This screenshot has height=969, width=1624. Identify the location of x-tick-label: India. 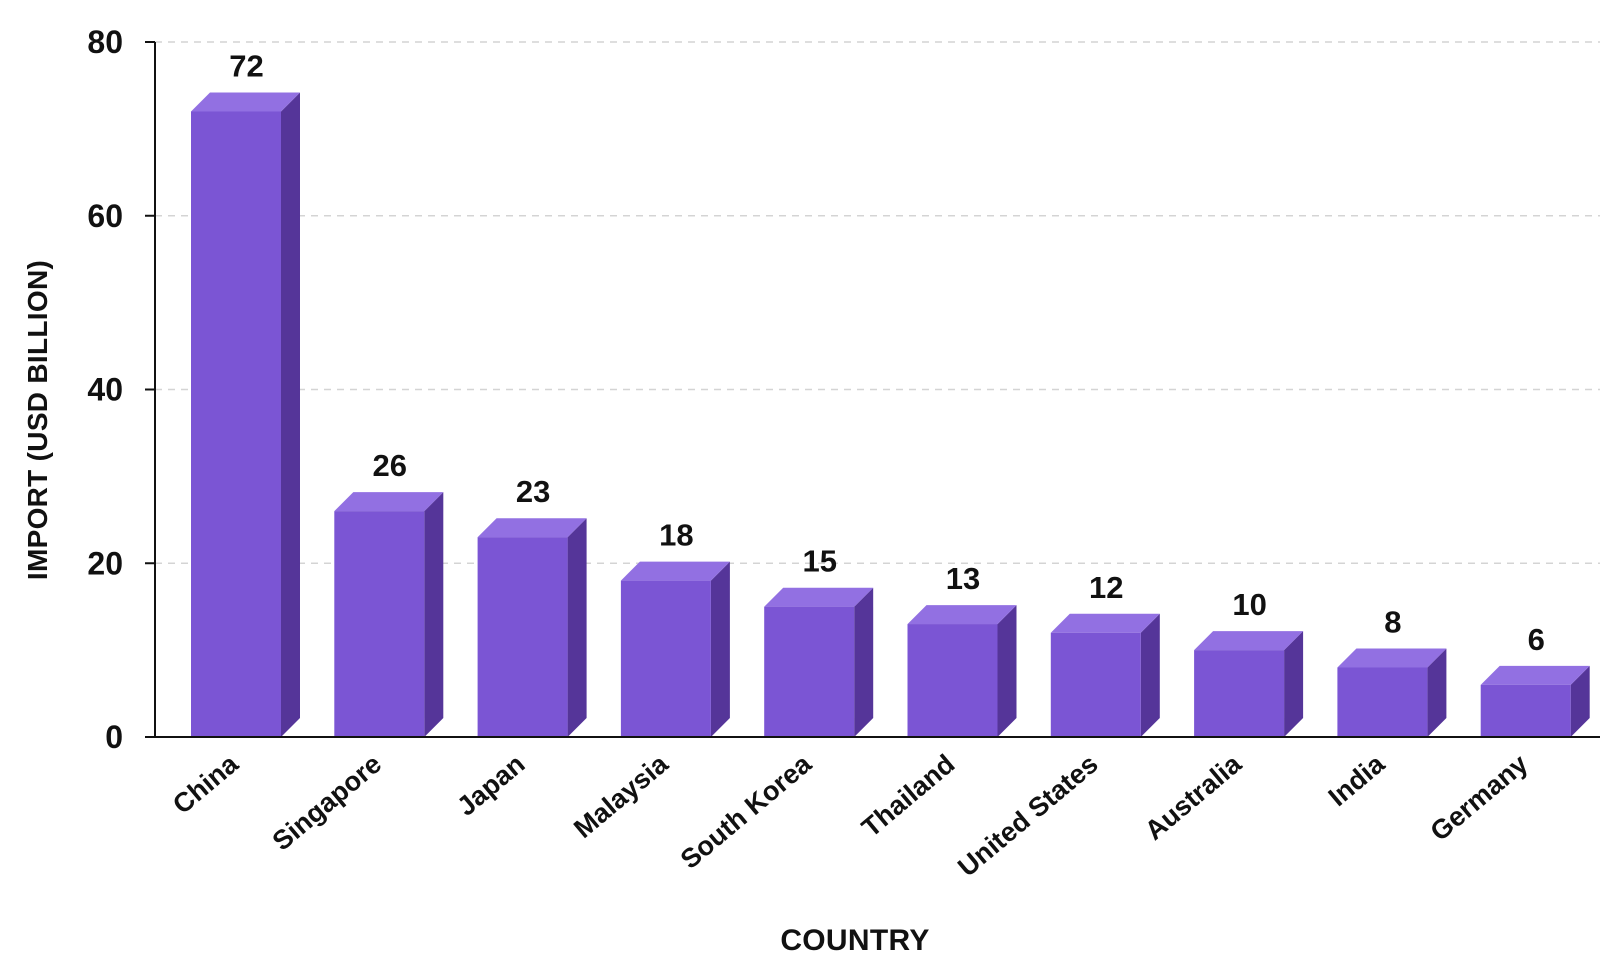
(1357, 780).